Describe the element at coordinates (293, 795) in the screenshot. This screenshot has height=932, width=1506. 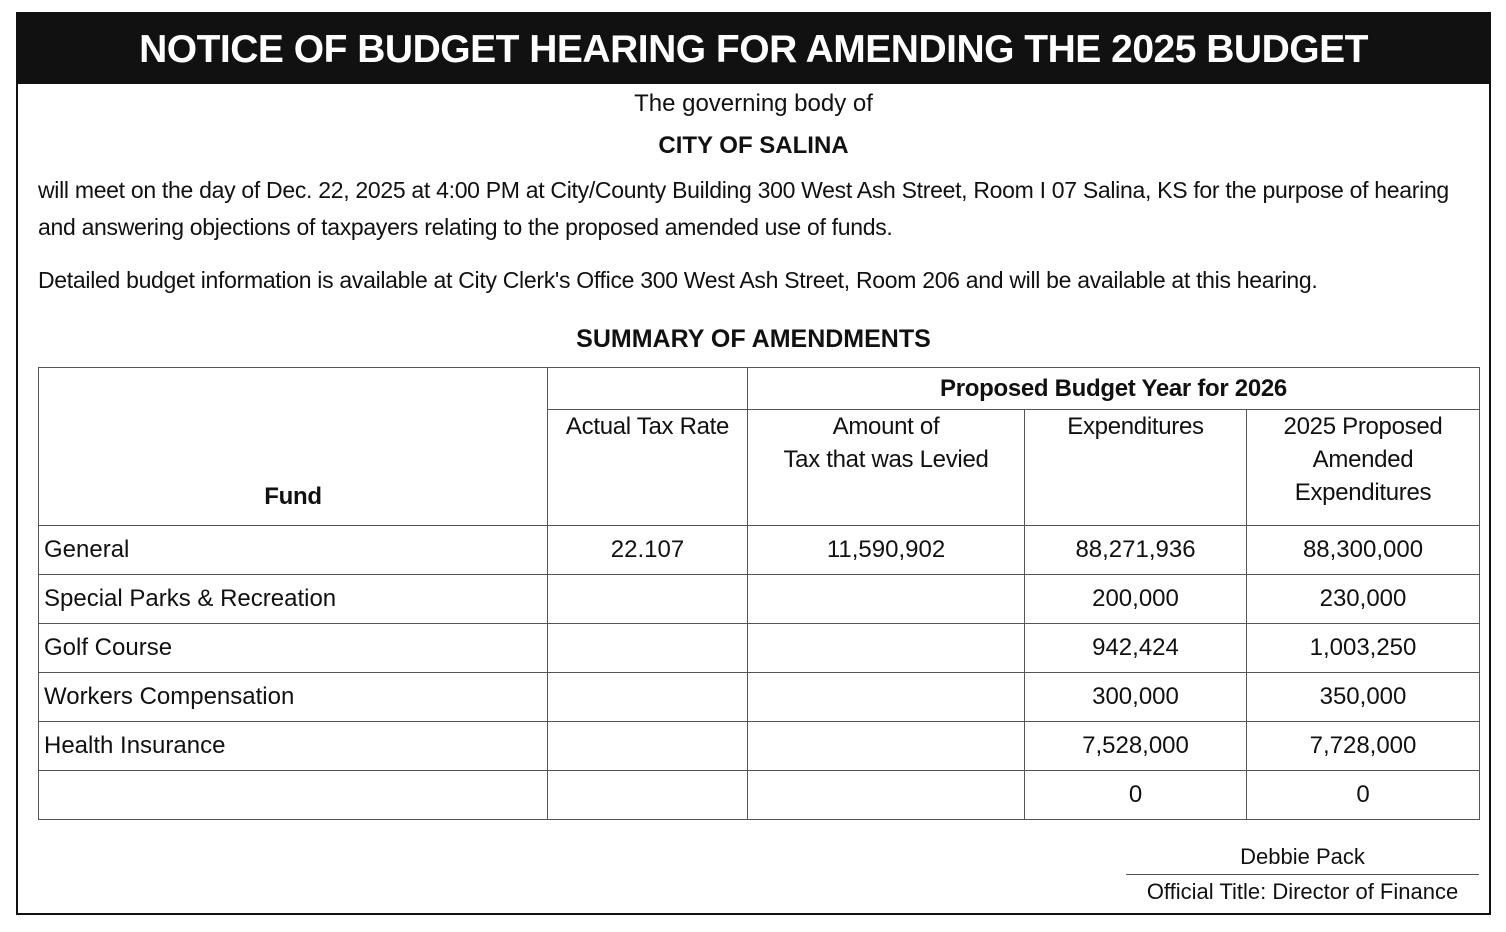
I see `fund-cell` at that location.